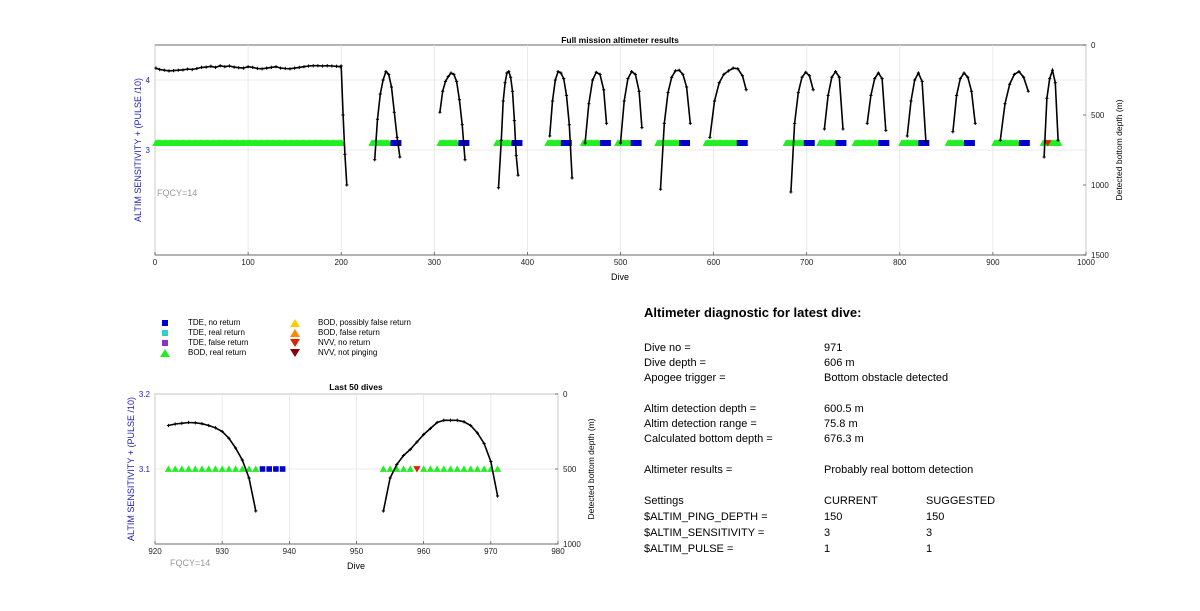 The height and width of the screenshot is (611, 1200). Describe the element at coordinates (295, 343) in the screenshot. I see `triangle-down-icon` at that location.